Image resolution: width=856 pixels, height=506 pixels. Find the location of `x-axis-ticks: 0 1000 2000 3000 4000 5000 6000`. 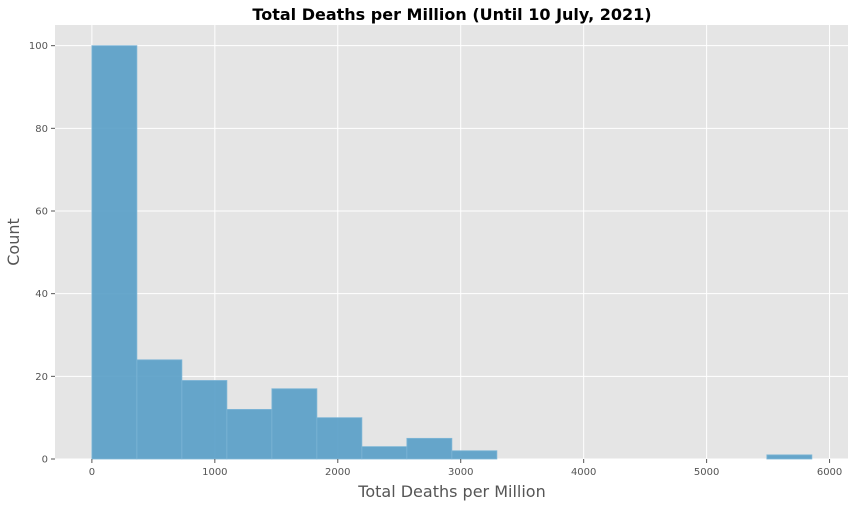

x-axis-ticks: 0 1000 2000 3000 4000 5000 6000 is located at coordinates (465, 468).